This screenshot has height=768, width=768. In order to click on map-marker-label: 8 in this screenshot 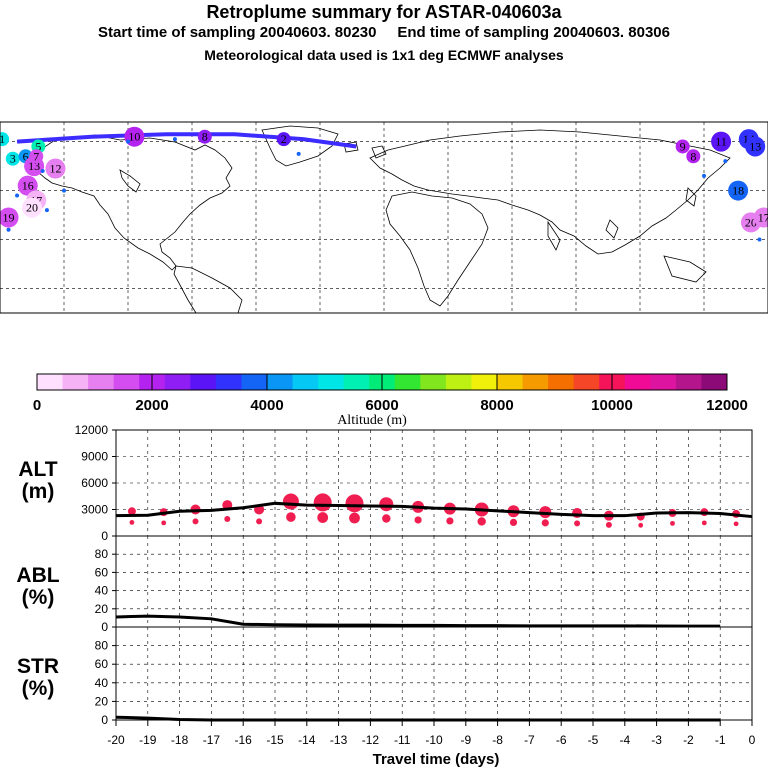, I will do `click(693, 156)`.